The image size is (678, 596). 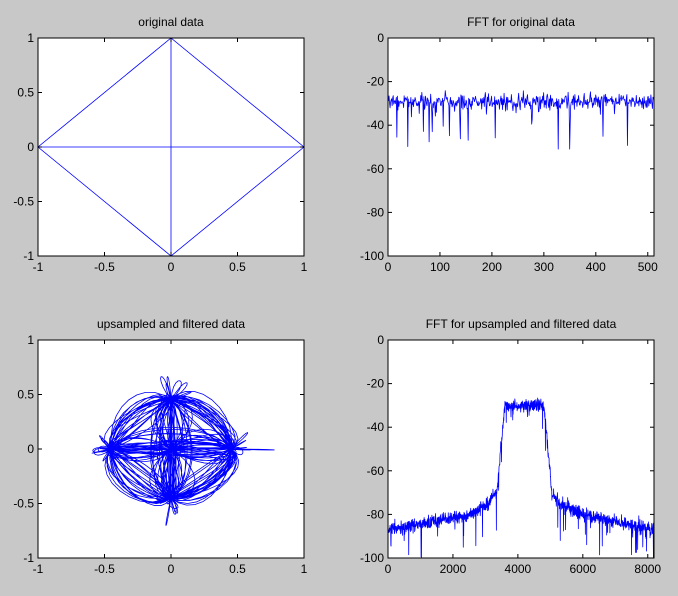 What do you see at coordinates (521, 324) in the screenshot?
I see `chart-title: FFT for upsampled and filtered data` at bounding box center [521, 324].